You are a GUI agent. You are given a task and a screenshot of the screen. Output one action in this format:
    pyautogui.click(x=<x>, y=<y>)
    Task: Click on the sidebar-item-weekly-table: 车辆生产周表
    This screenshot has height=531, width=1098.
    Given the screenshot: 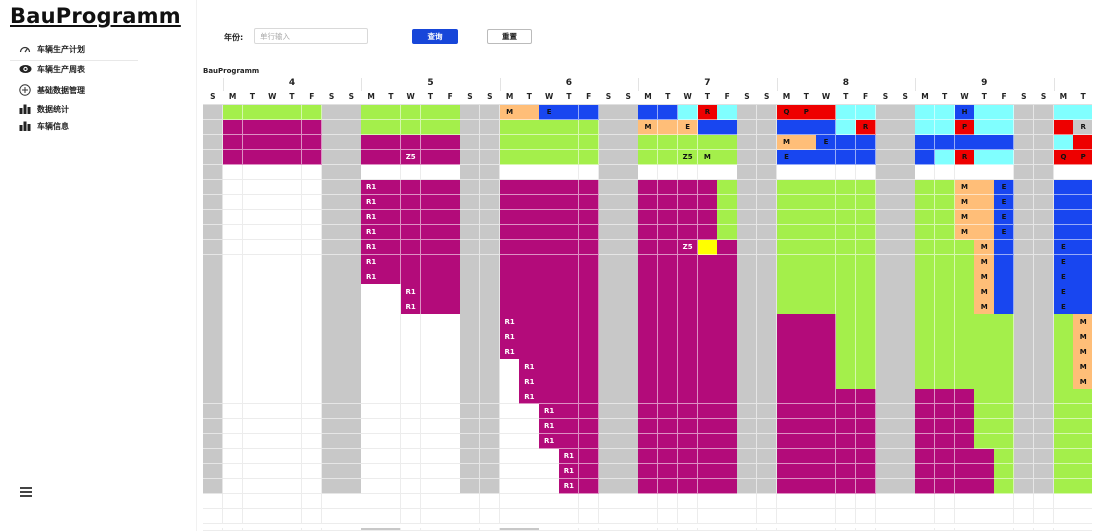 What is the action you would take?
    pyautogui.click(x=51, y=69)
    